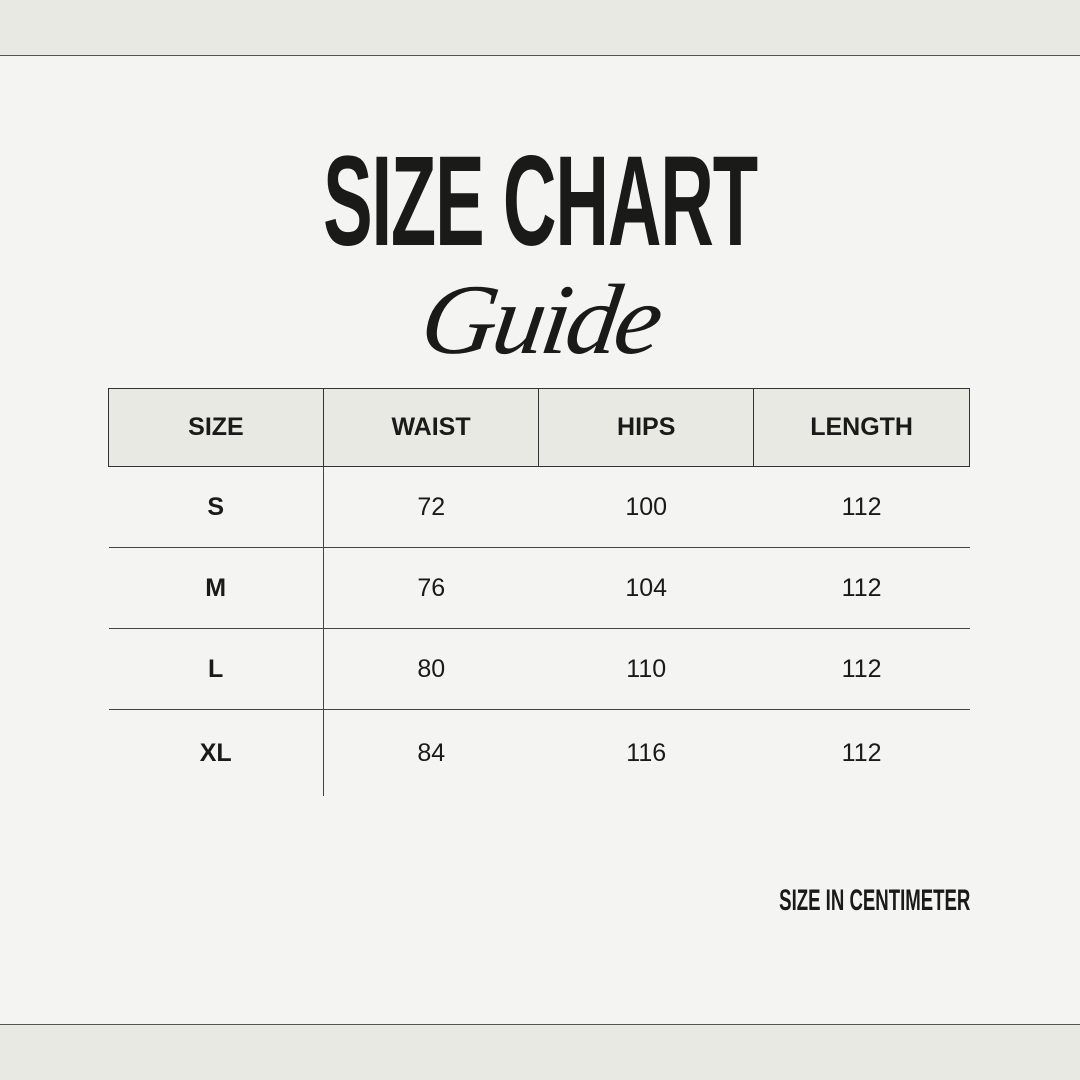 This screenshot has width=1080, height=1080. Describe the element at coordinates (646, 588) in the screenshot. I see `cell-hips: 104` at that location.